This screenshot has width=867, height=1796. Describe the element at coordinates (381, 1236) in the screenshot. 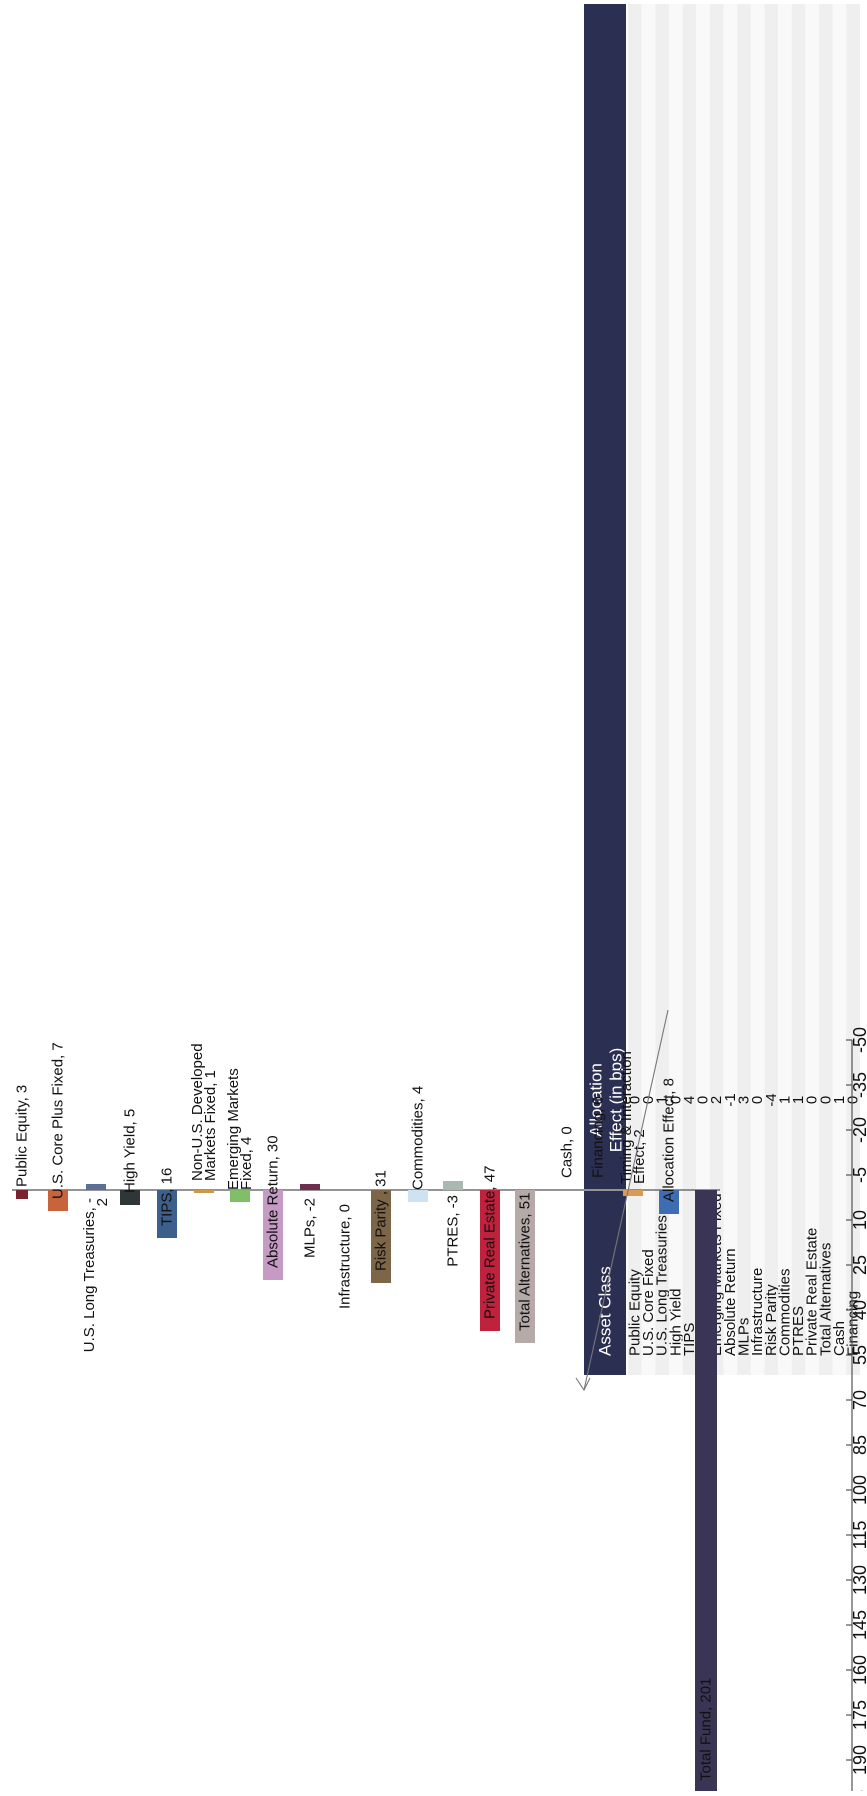

I see `bar-risk-parity` at that location.